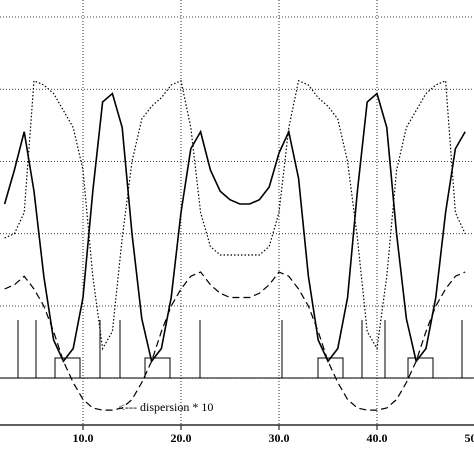  What do you see at coordinates (83, 438) in the screenshot?
I see `x-tick-label: 10.0` at bounding box center [83, 438].